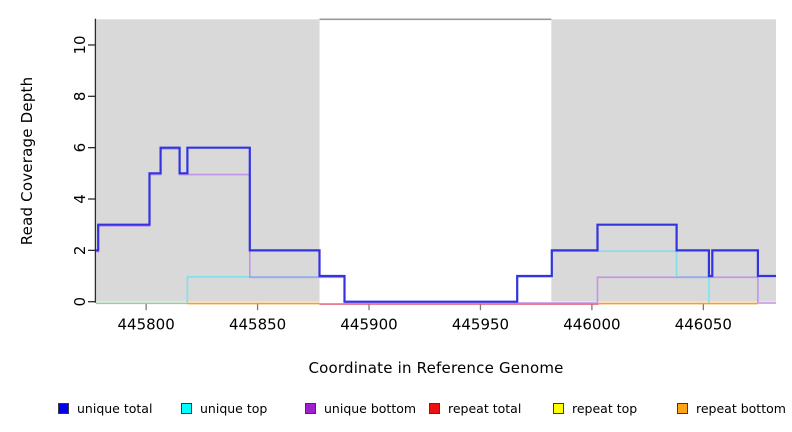  I want to click on legend-item-repeat-top: repeat top, so click(595, 408).